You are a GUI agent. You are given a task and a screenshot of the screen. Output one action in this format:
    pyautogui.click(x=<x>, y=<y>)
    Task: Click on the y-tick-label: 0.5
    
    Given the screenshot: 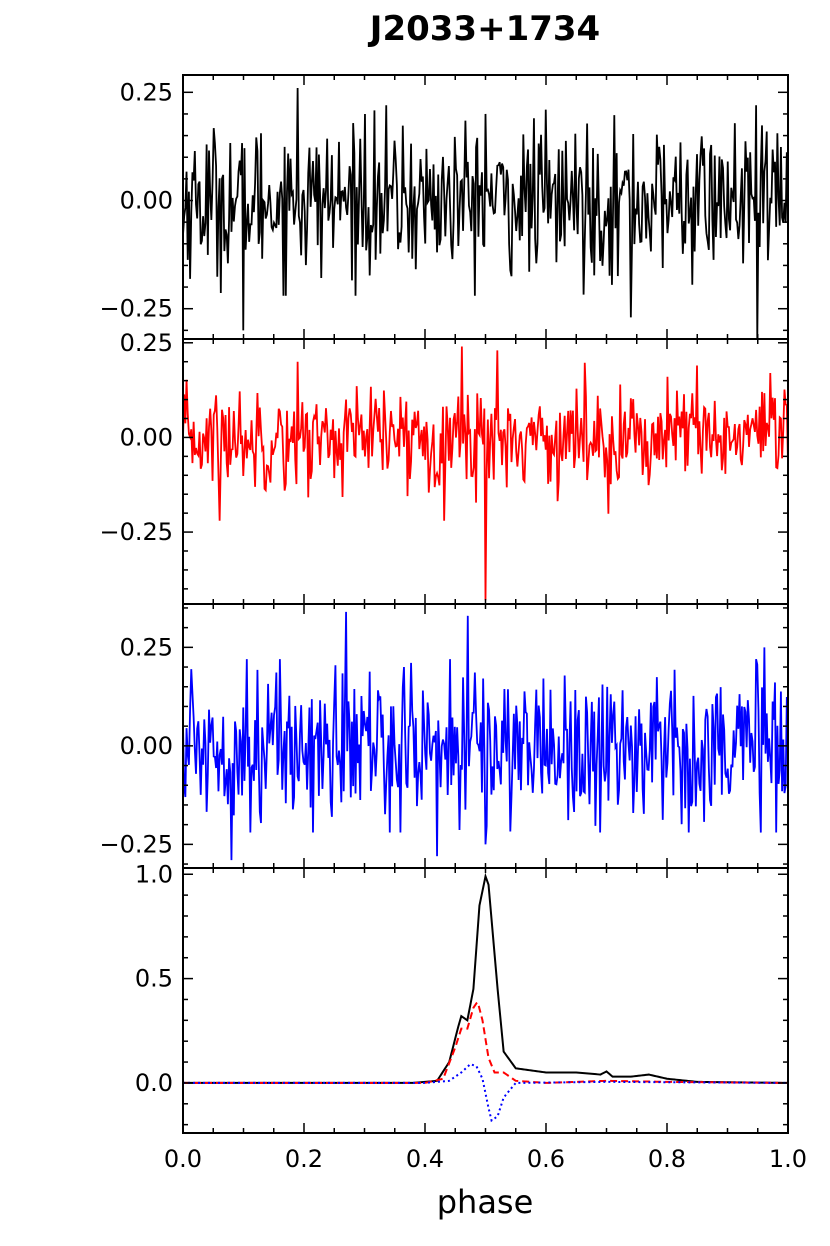 What is the action you would take?
    pyautogui.click(x=154, y=979)
    